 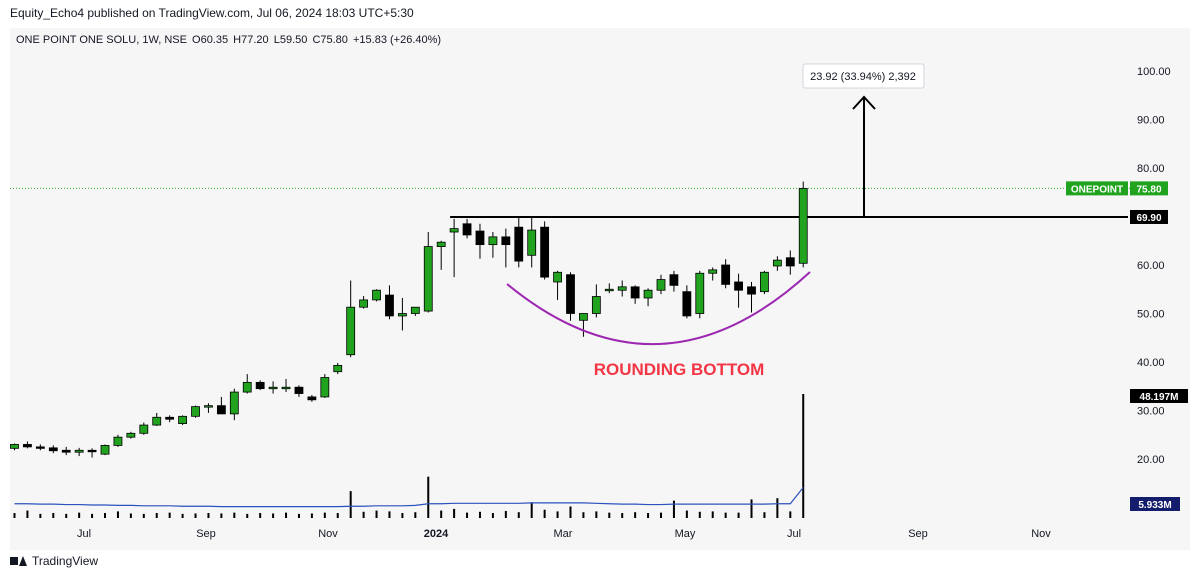 I want to click on x-tick-label: Nov, so click(x=1041, y=534).